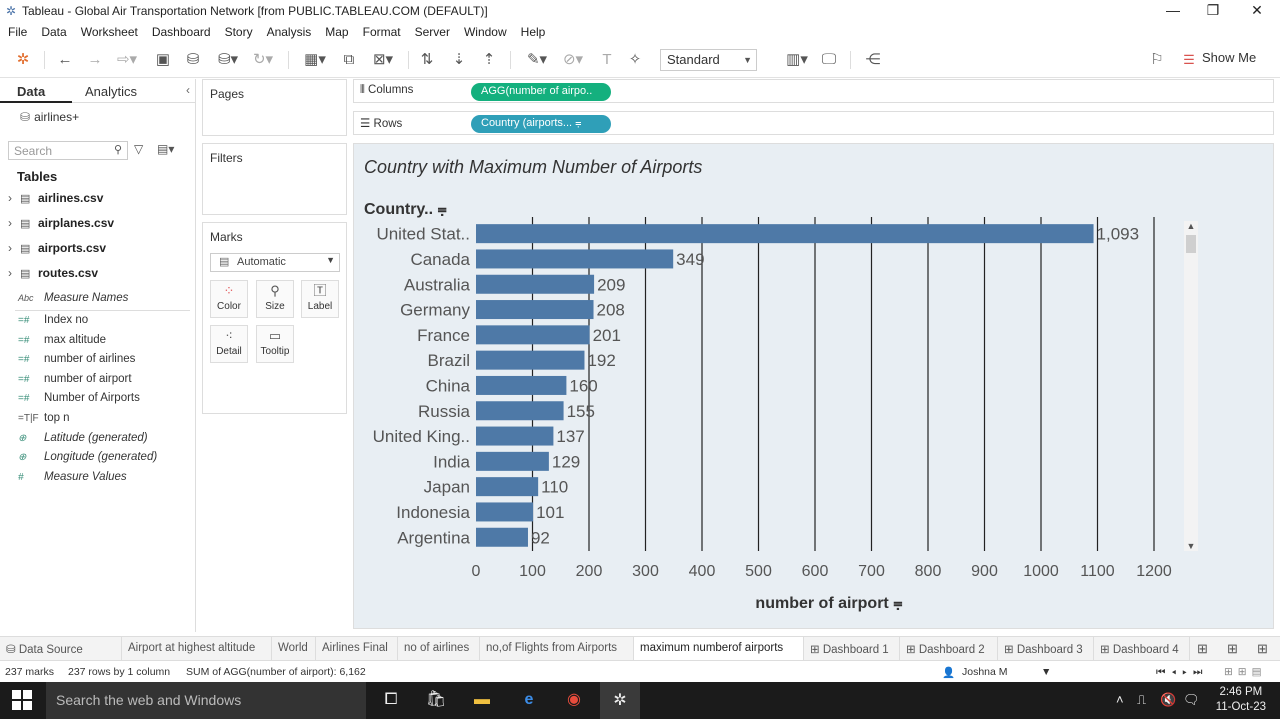 The width and height of the screenshot is (1280, 719). Describe the element at coordinates (18, 32) in the screenshot. I see `menu-file: File` at that location.